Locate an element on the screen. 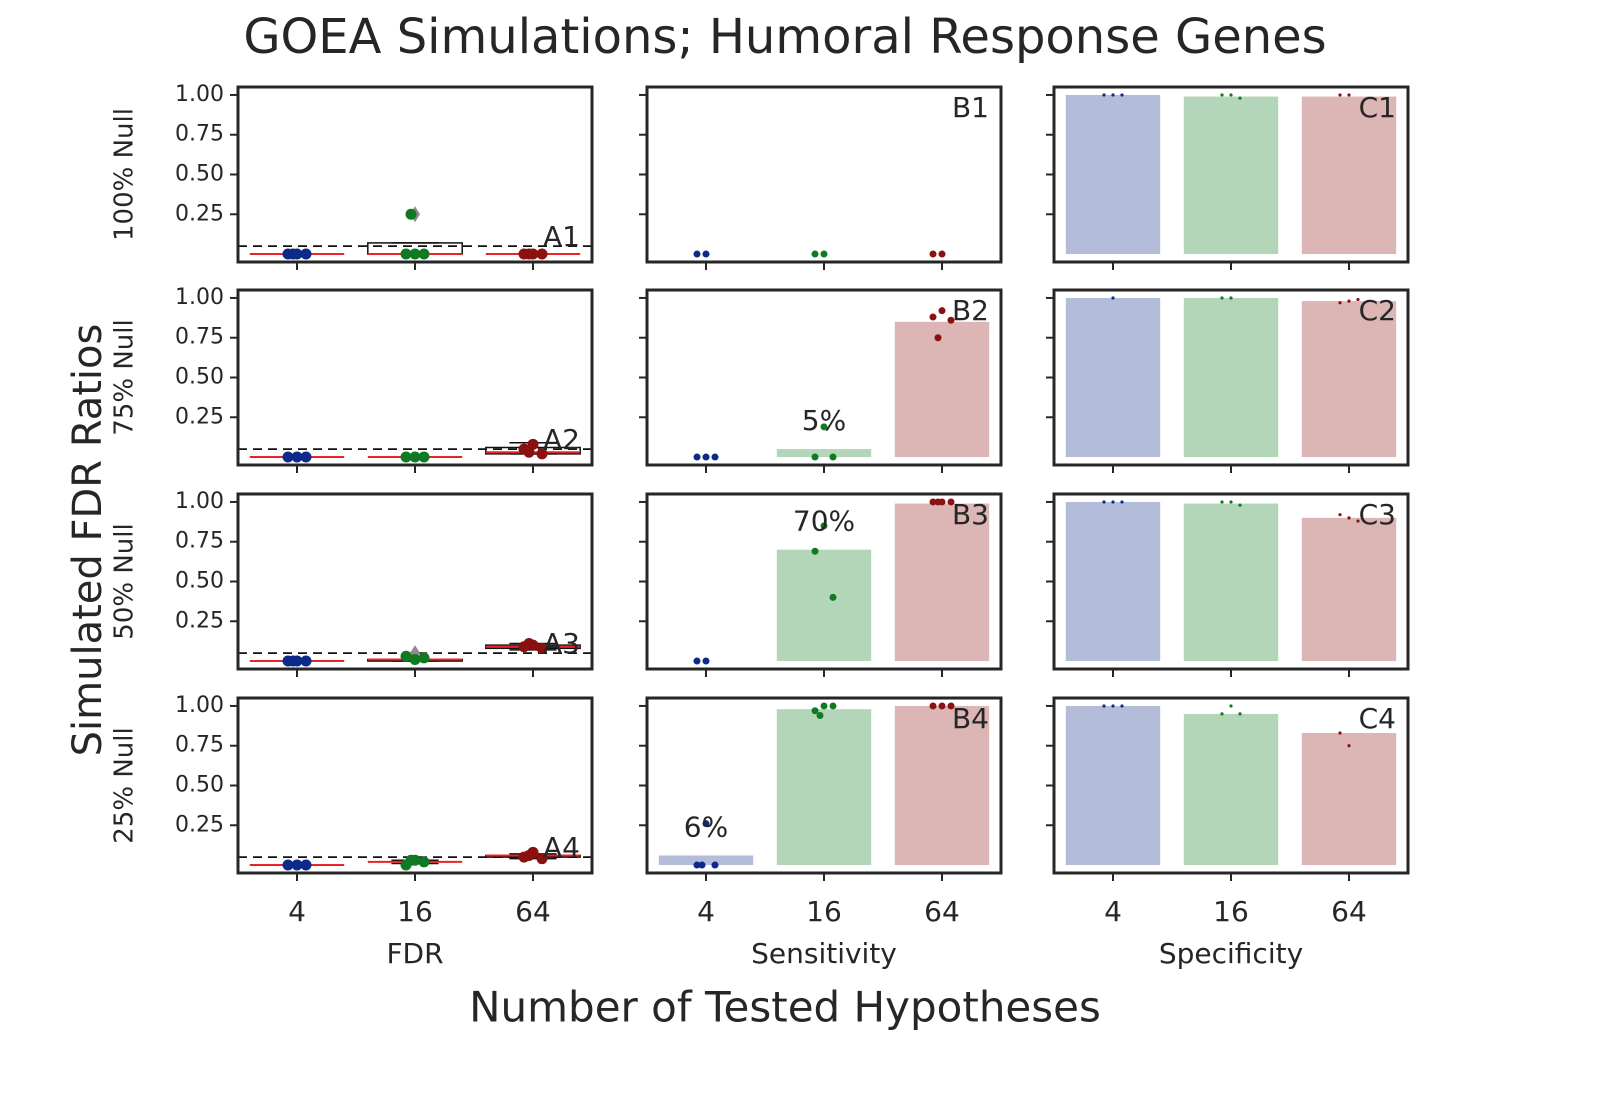 The height and width of the screenshot is (1100, 1600). panel-label: A2 is located at coordinates (561, 439).